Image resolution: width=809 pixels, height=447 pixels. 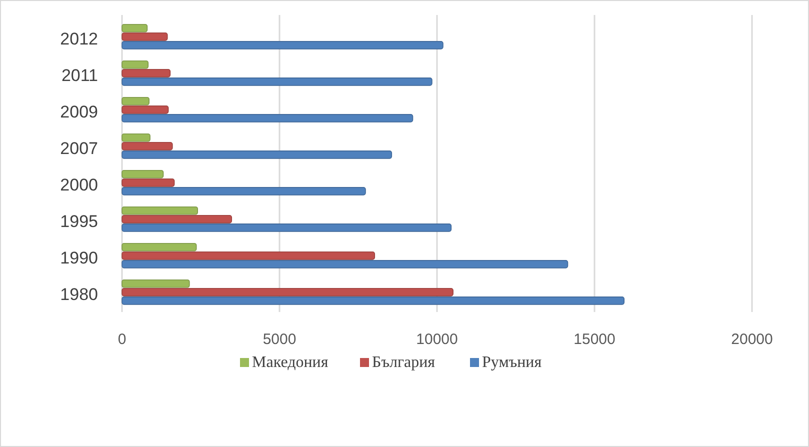 What do you see at coordinates (79, 258) in the screenshot?
I see `y-tick-label: 1990` at bounding box center [79, 258].